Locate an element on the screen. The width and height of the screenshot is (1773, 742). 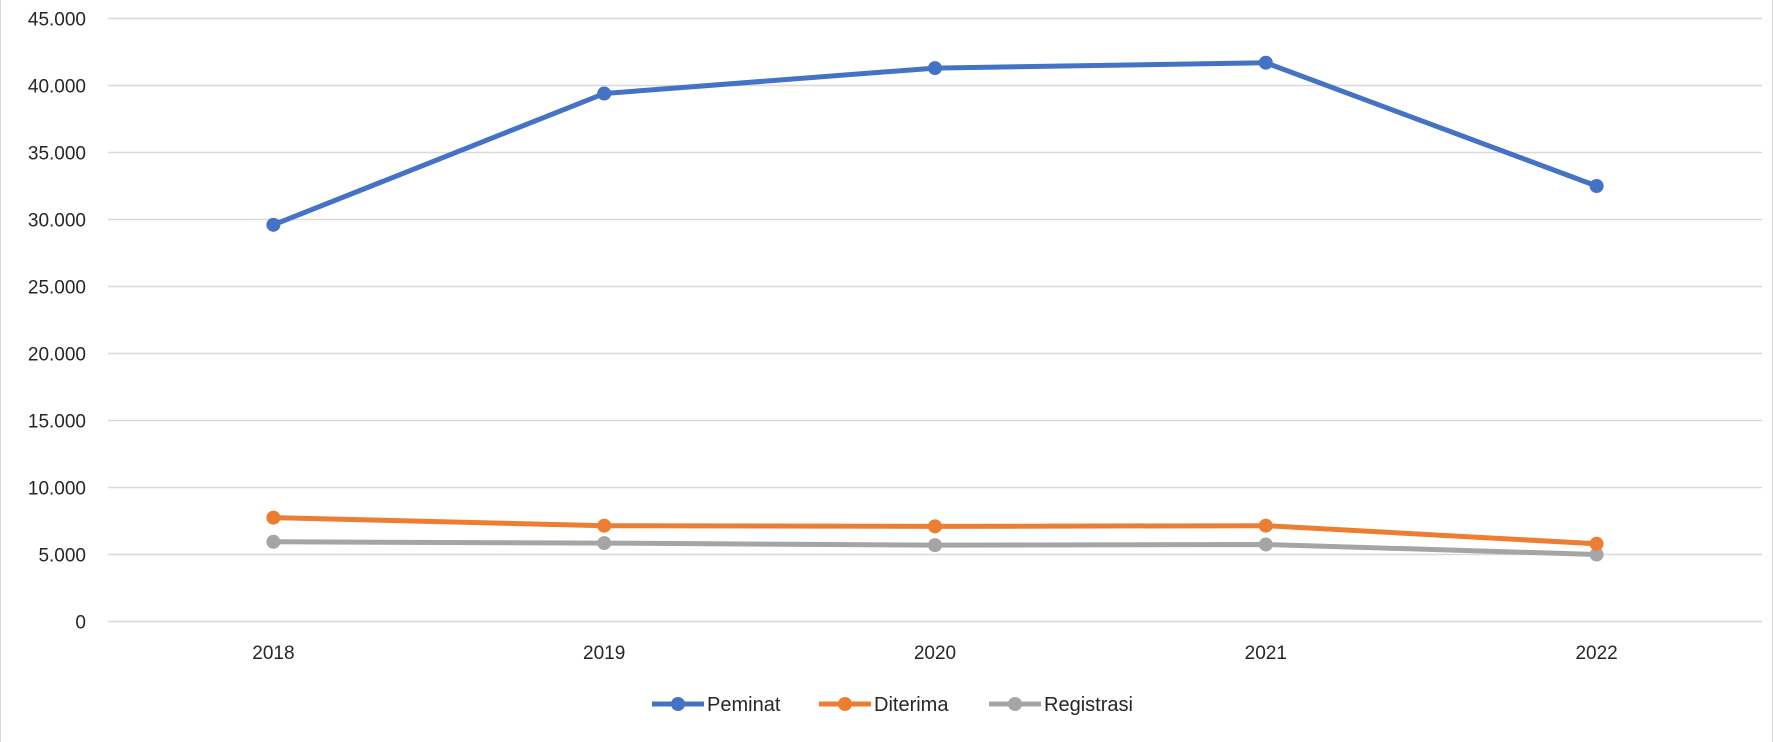
data-point-registrasi-2019 is located at coordinates (604, 543).